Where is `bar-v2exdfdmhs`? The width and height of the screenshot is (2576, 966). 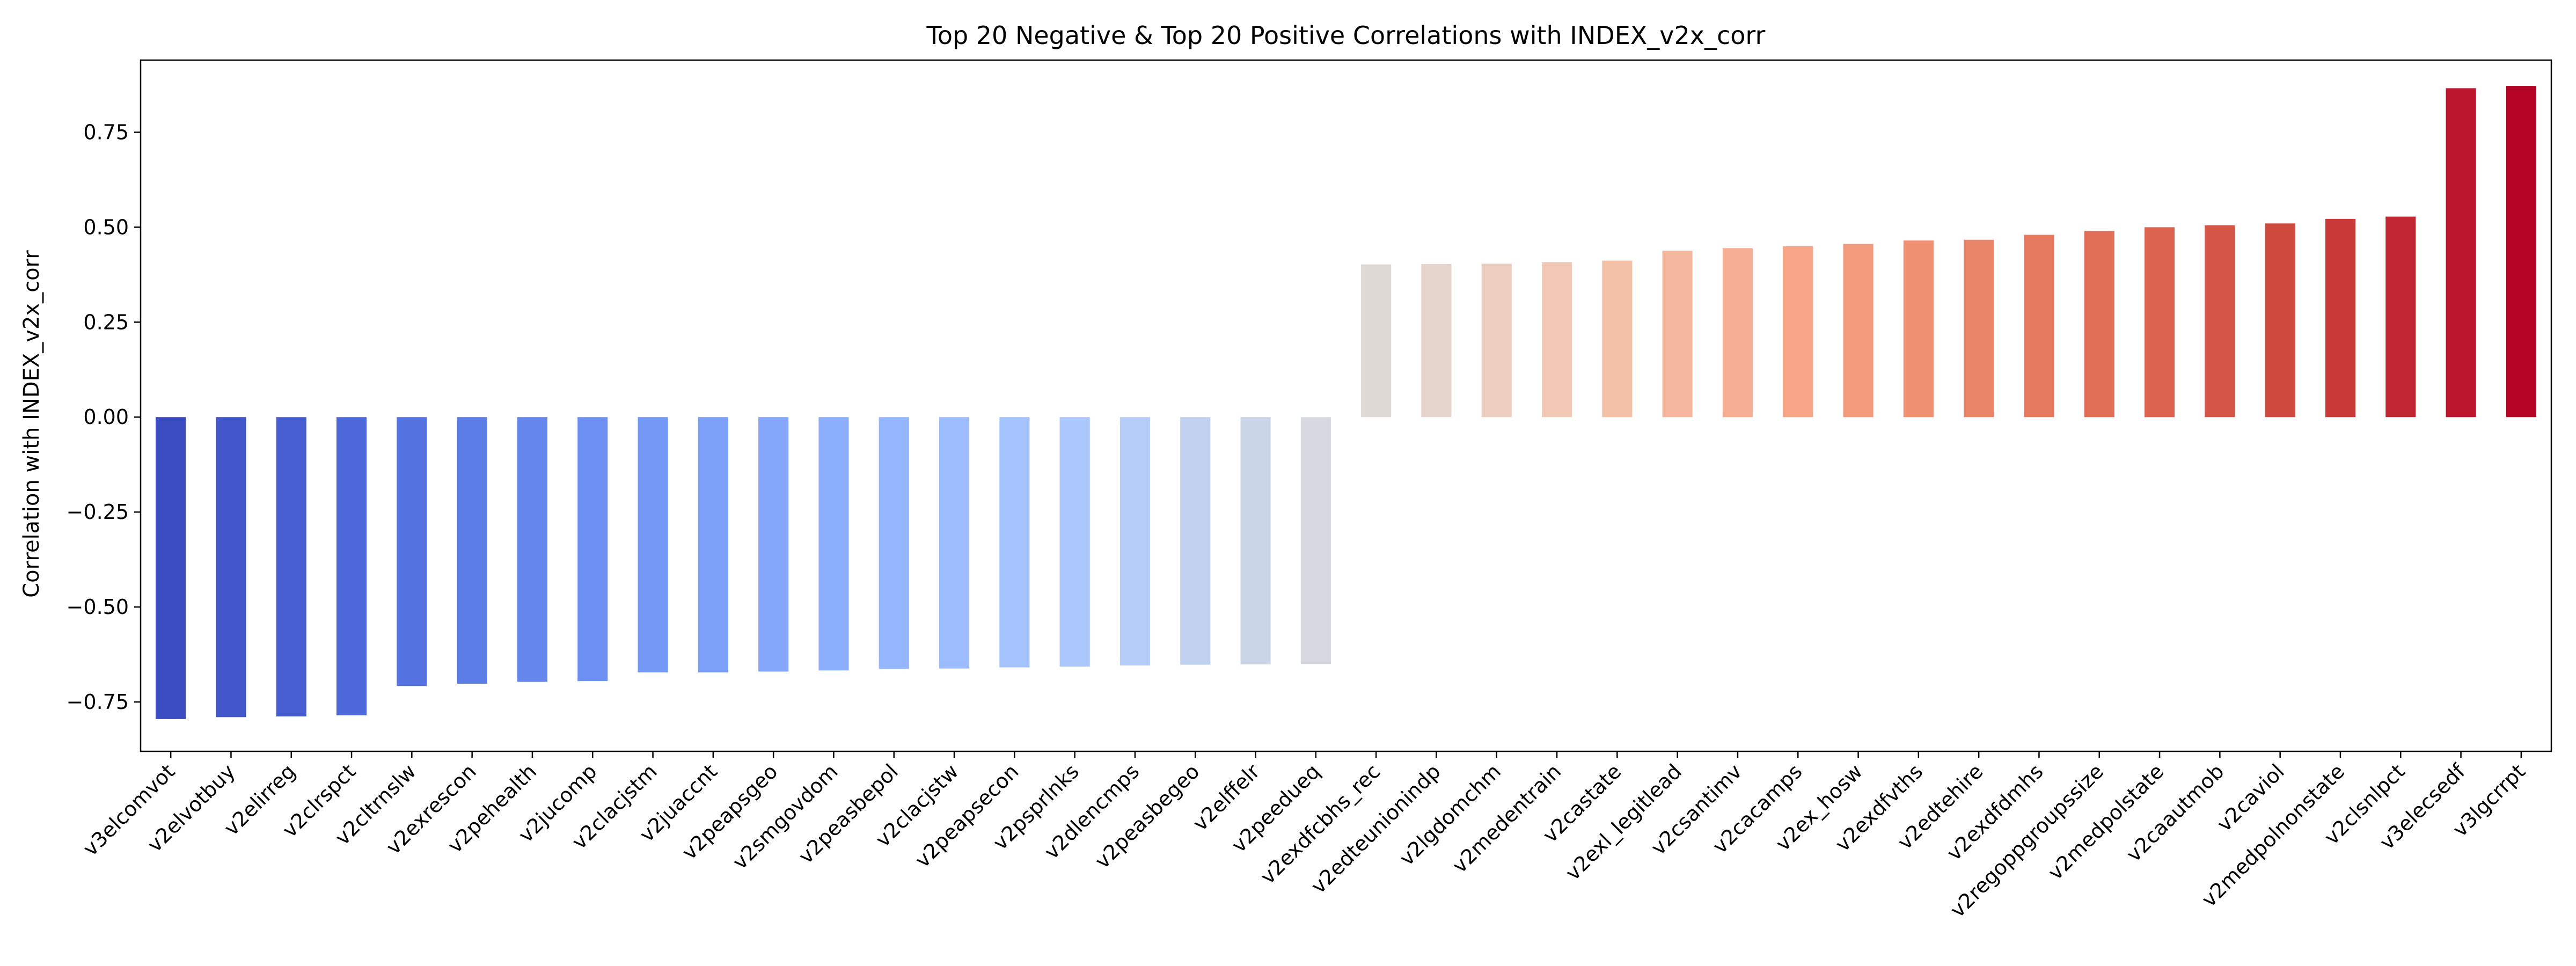 bar-v2exdfdmhs is located at coordinates (2039, 326).